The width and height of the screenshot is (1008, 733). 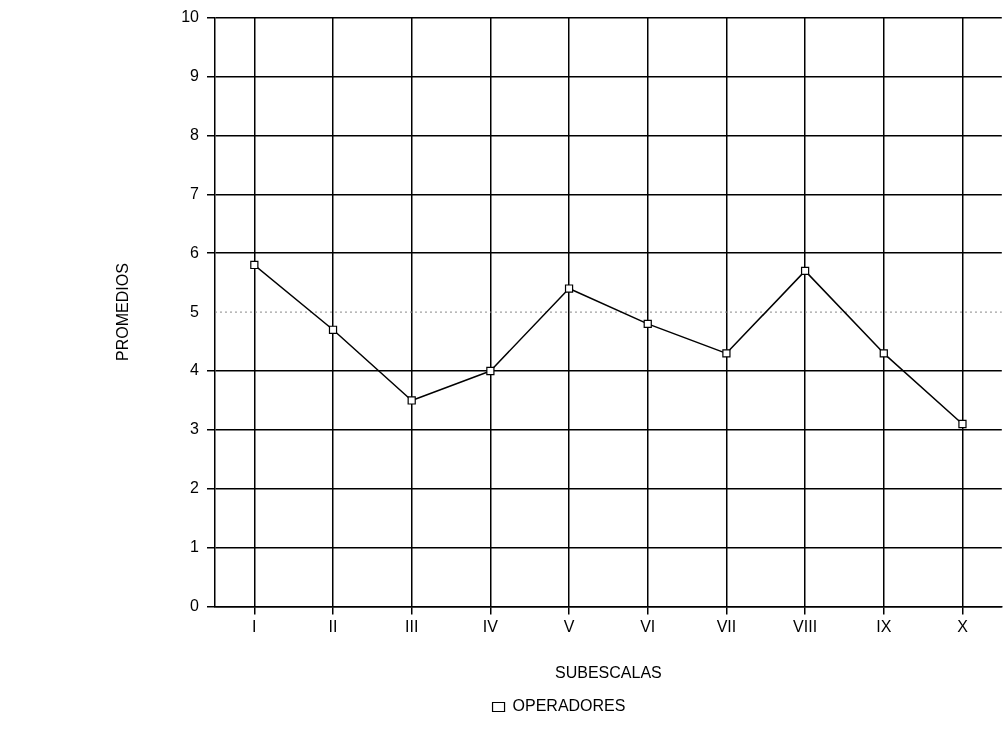 I want to click on y-axis-title: PROMEDIOS, so click(x=123, y=312).